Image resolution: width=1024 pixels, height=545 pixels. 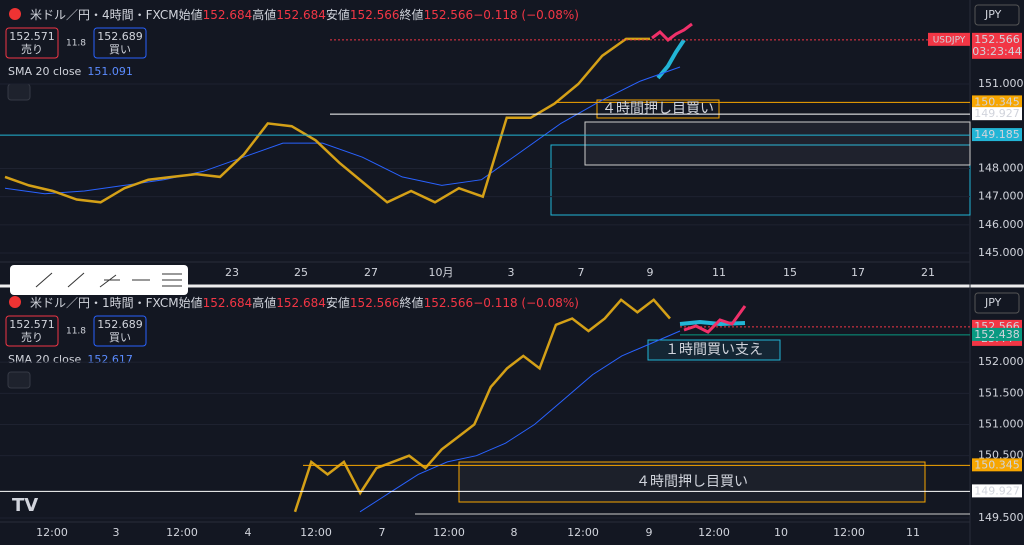 I want to click on x-tick-label: 17, so click(x=858, y=272).